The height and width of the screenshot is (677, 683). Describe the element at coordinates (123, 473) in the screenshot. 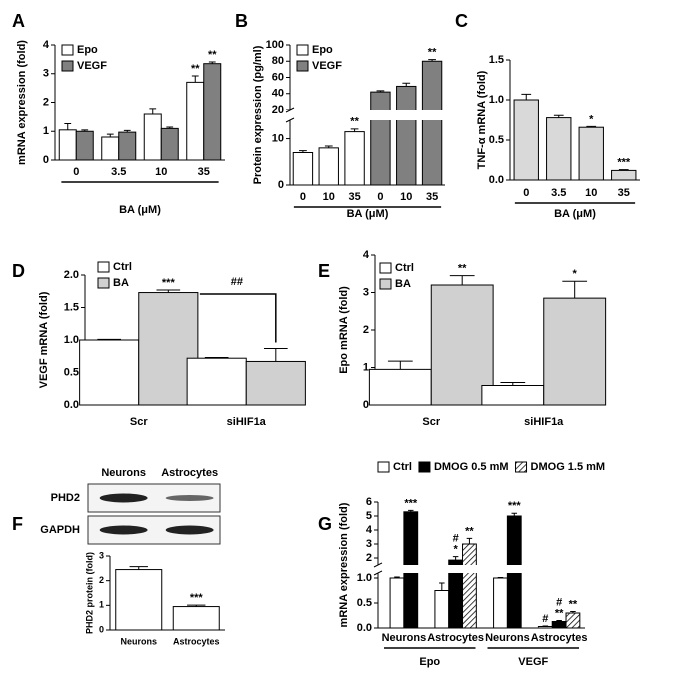

I see `blot-column-label: Neurons` at that location.